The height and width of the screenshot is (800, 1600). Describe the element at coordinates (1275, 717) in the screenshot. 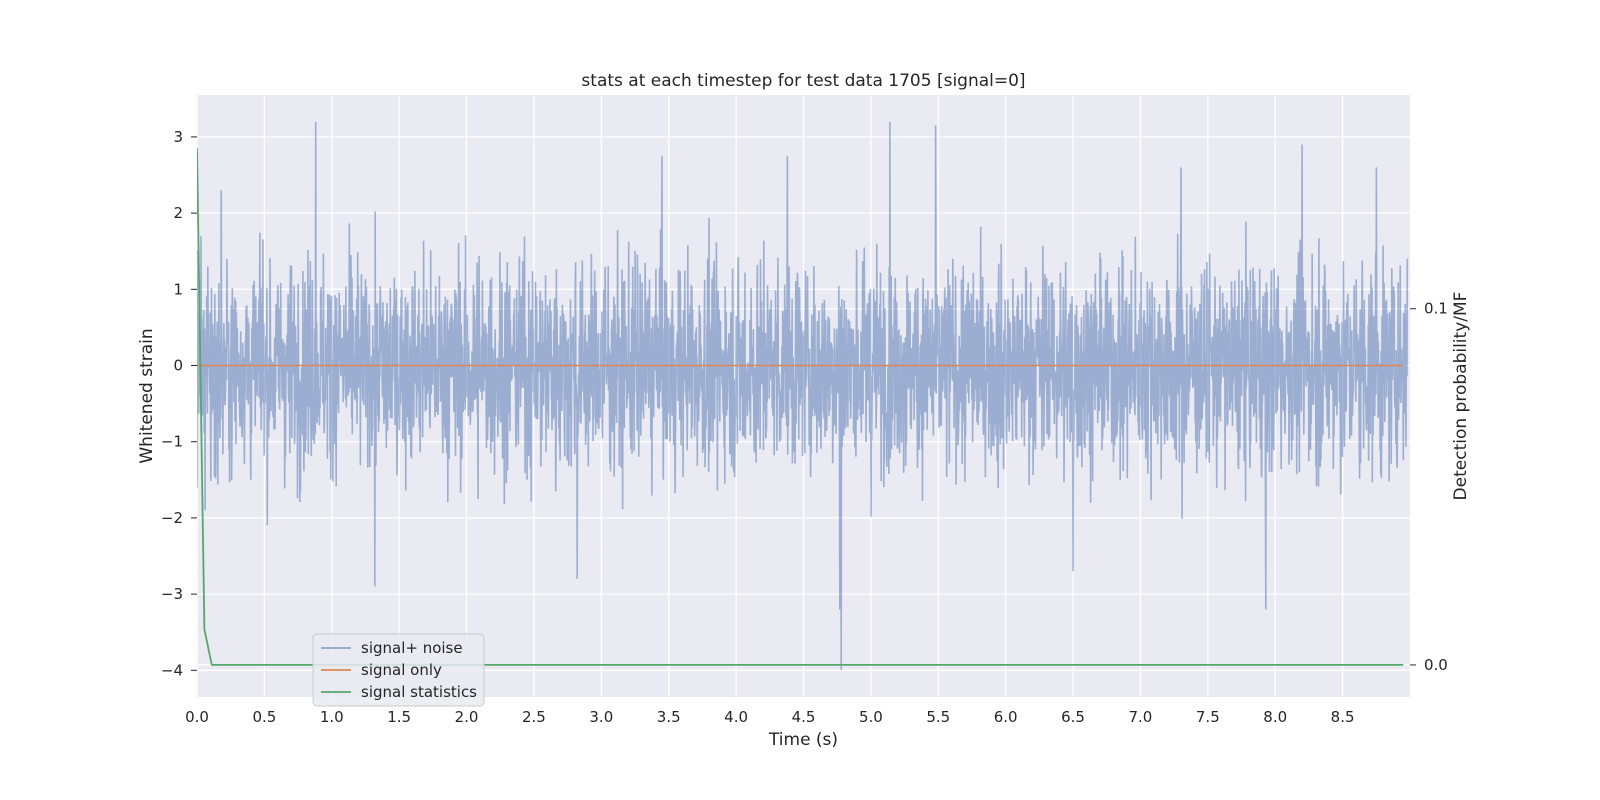

I see `x-tick-label: 8.0` at that location.